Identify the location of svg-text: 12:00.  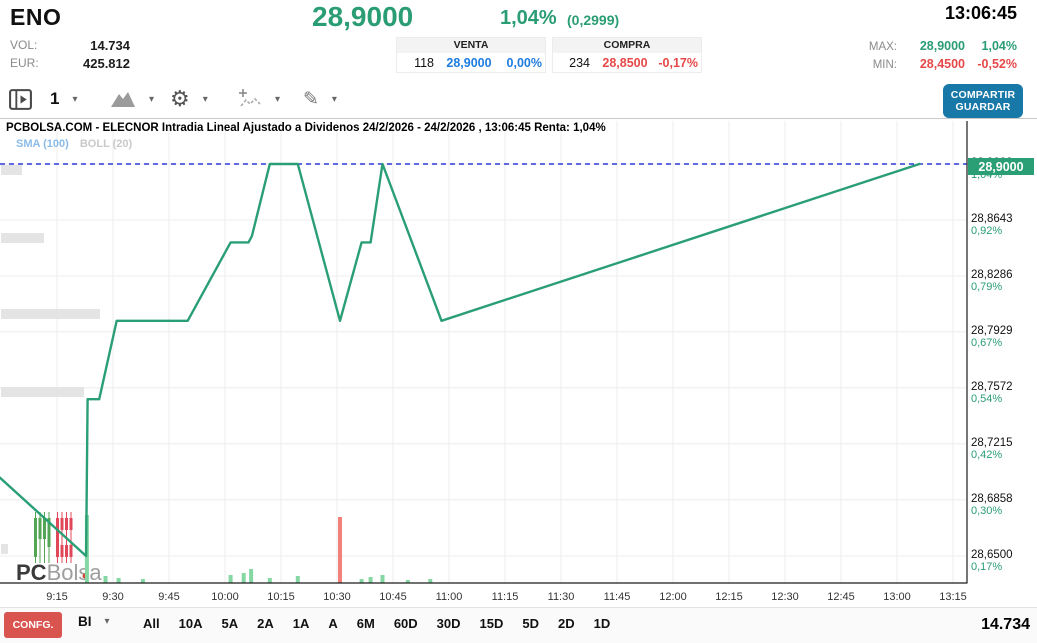
(673, 597).